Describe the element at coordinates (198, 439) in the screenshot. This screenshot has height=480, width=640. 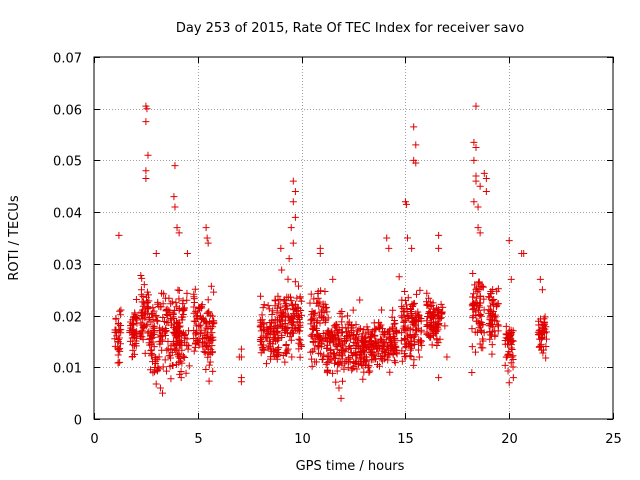
I see `x-tick-label: 5` at that location.